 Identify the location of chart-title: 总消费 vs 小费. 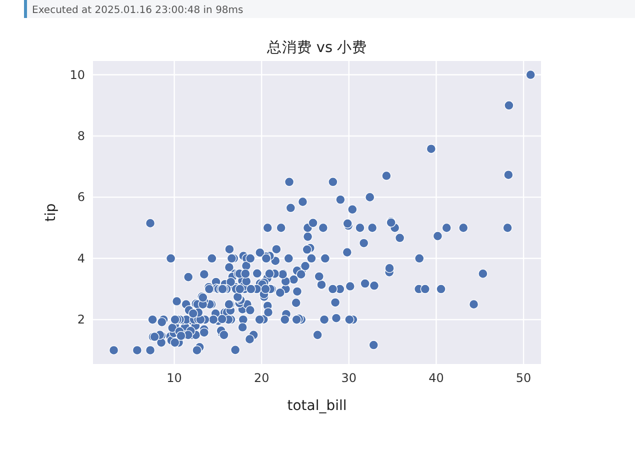
(317, 47).